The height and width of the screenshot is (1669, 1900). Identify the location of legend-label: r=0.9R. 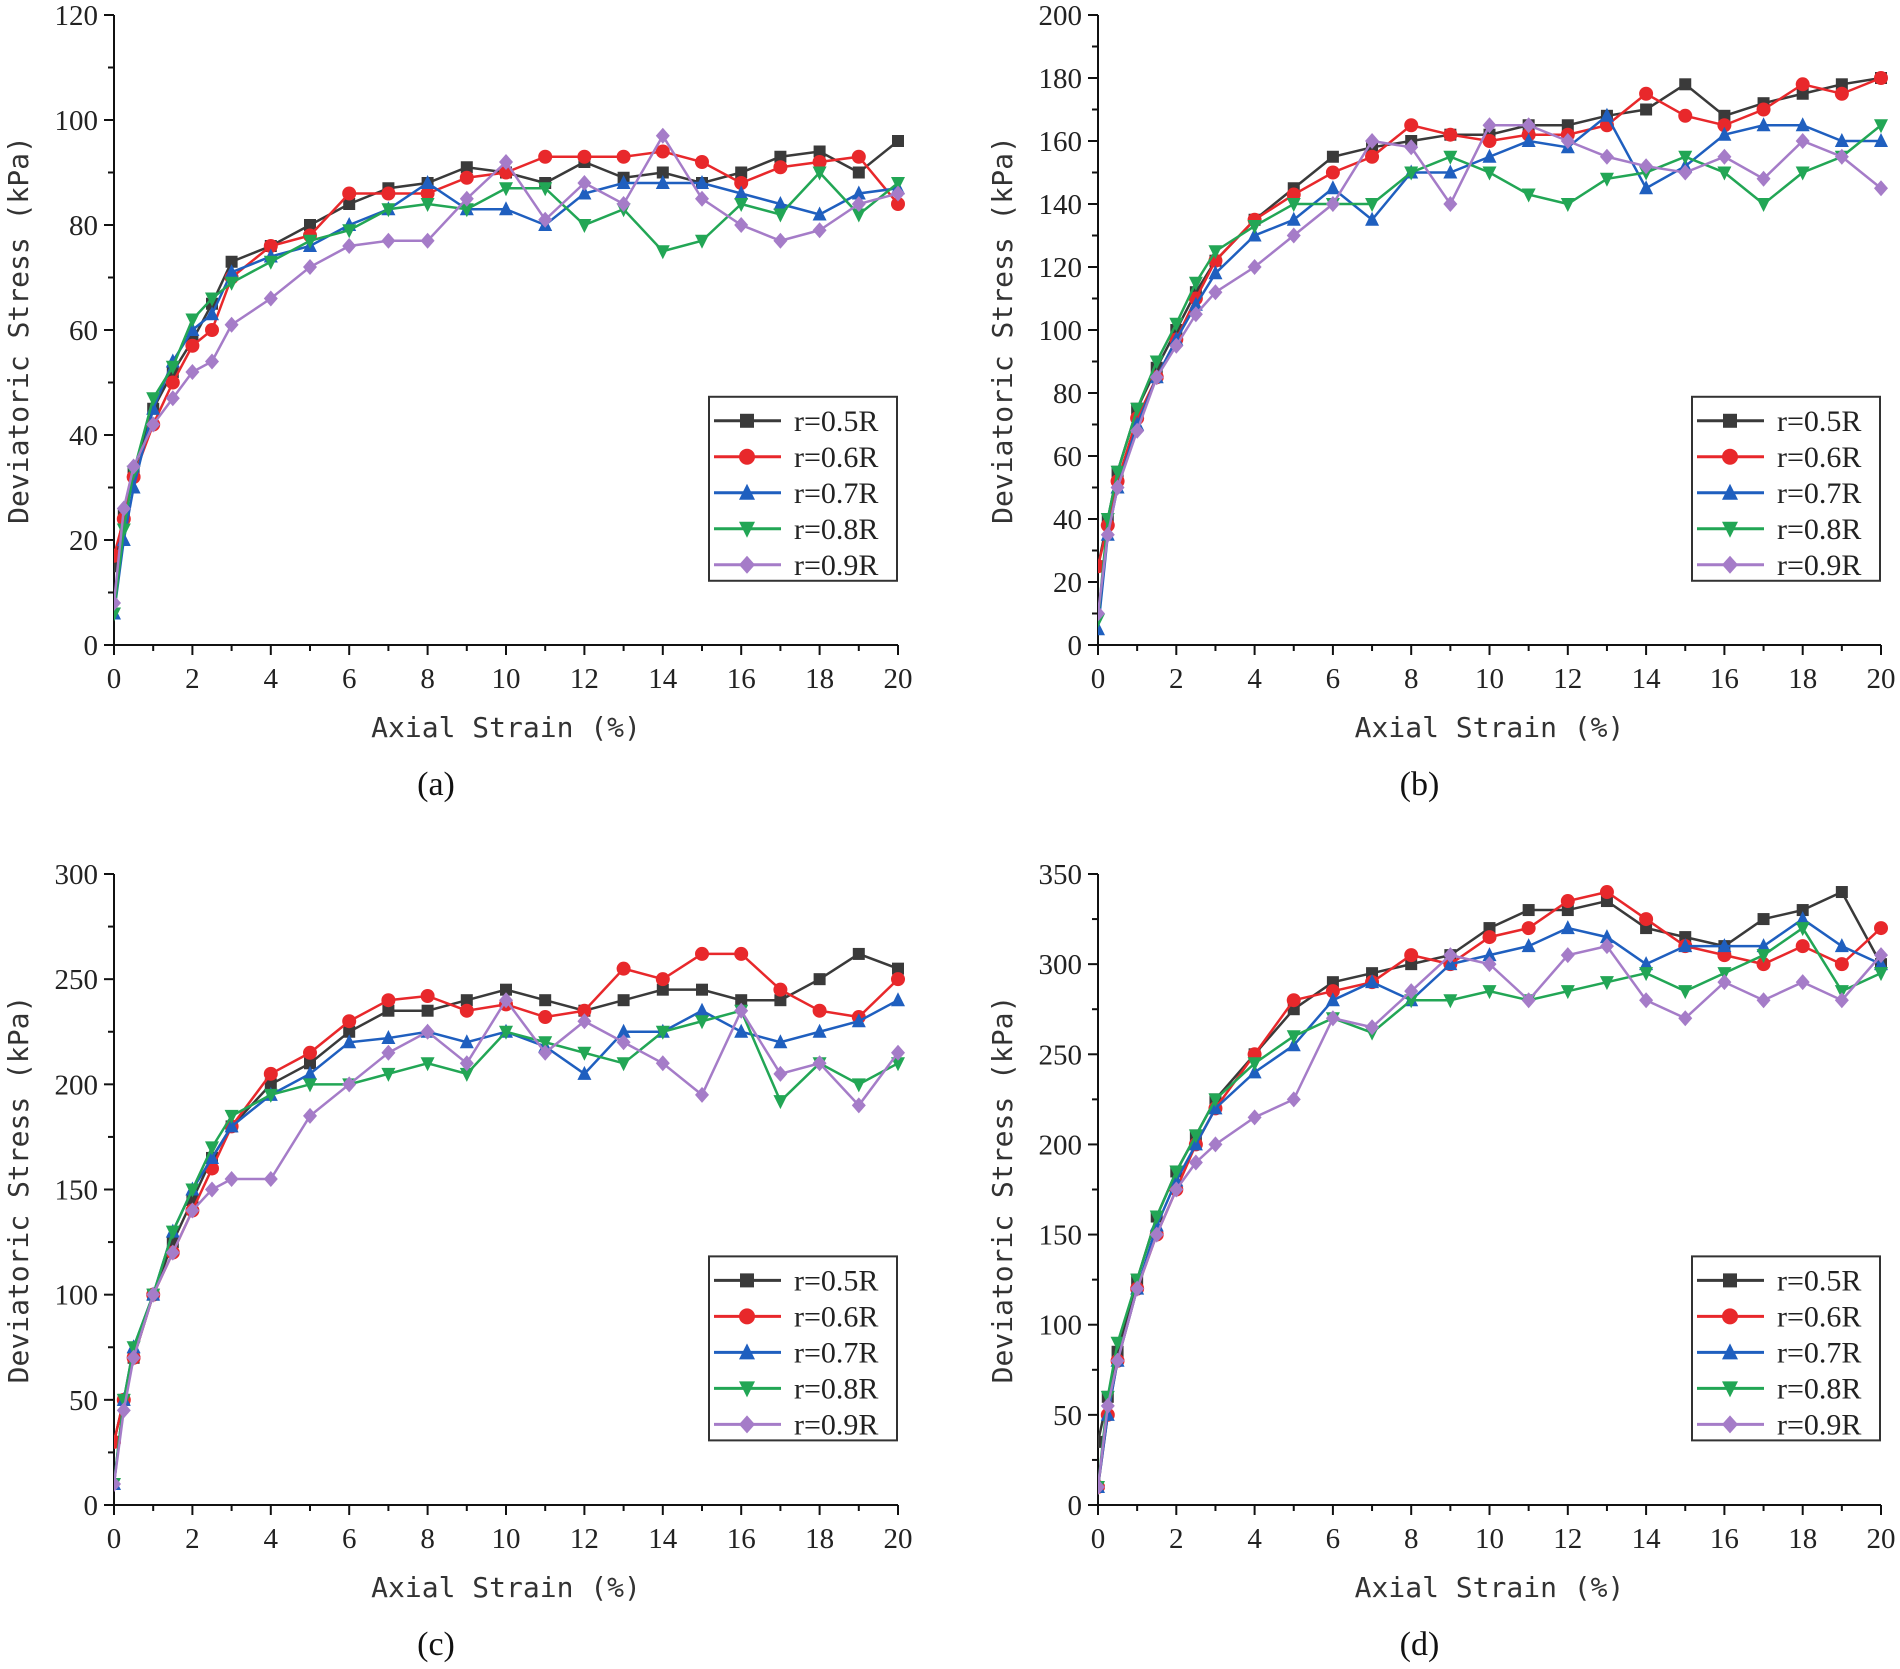
(1819, 565).